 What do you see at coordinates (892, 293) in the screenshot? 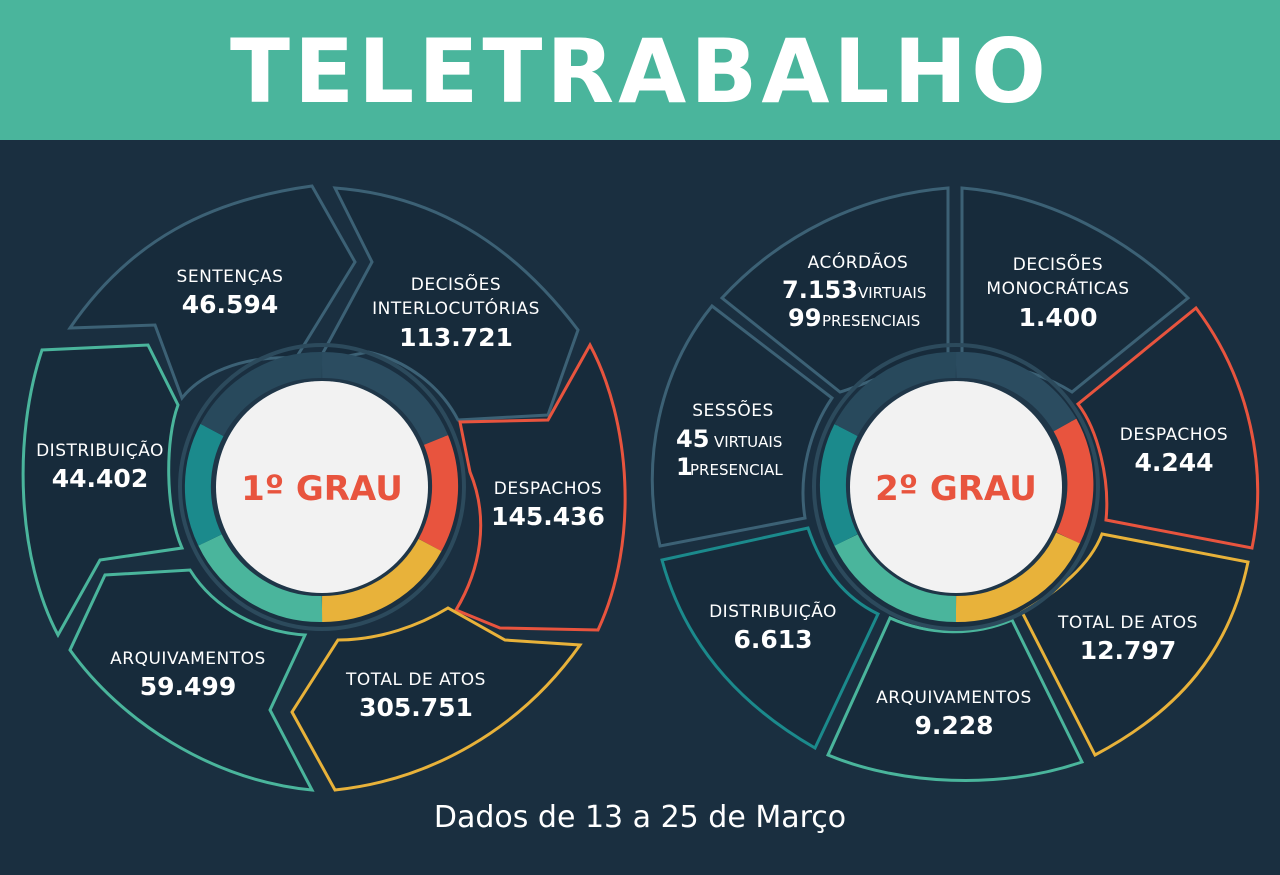
I see `grau2-acordaos-virtual-label: VIRTUAIS` at bounding box center [892, 293].